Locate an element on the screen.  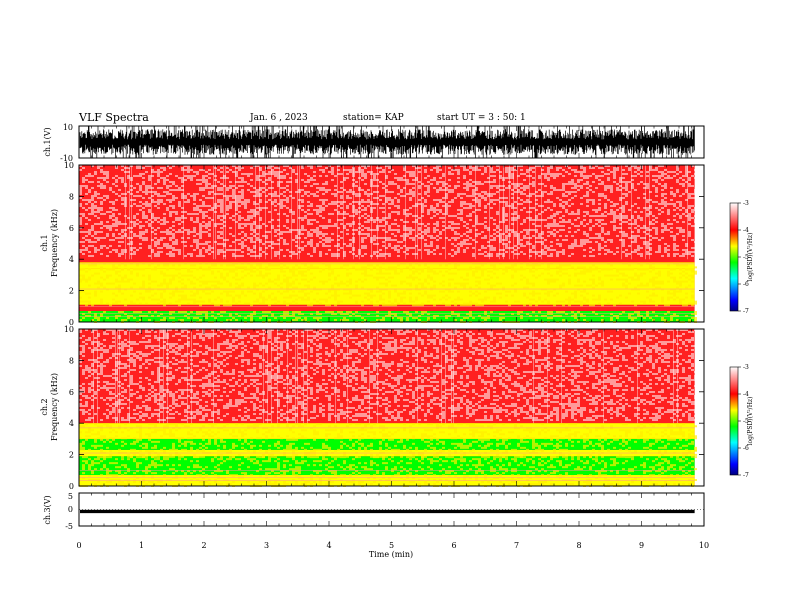
ch2-spectrogram-ytick-label: 4 is located at coordinates (71, 423).